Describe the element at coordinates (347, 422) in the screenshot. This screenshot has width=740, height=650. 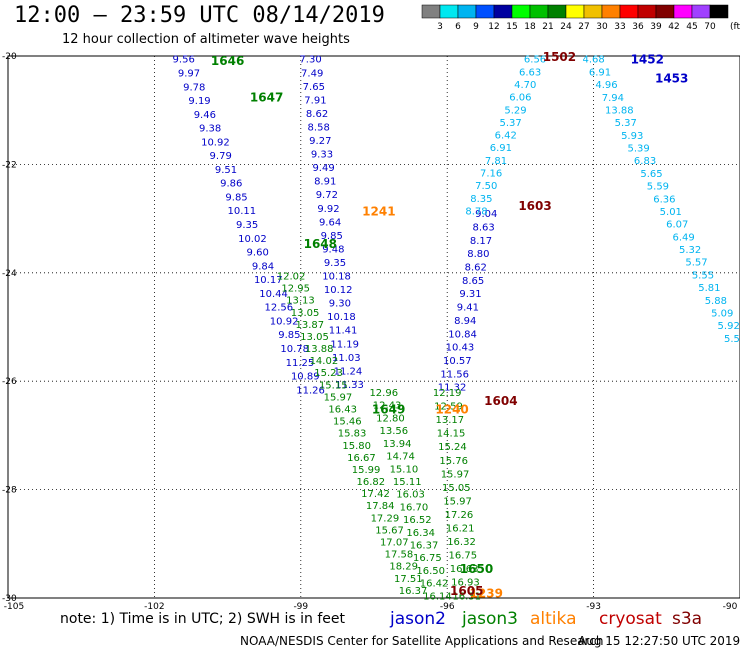
I see `swh-value-label: 15.46` at that location.